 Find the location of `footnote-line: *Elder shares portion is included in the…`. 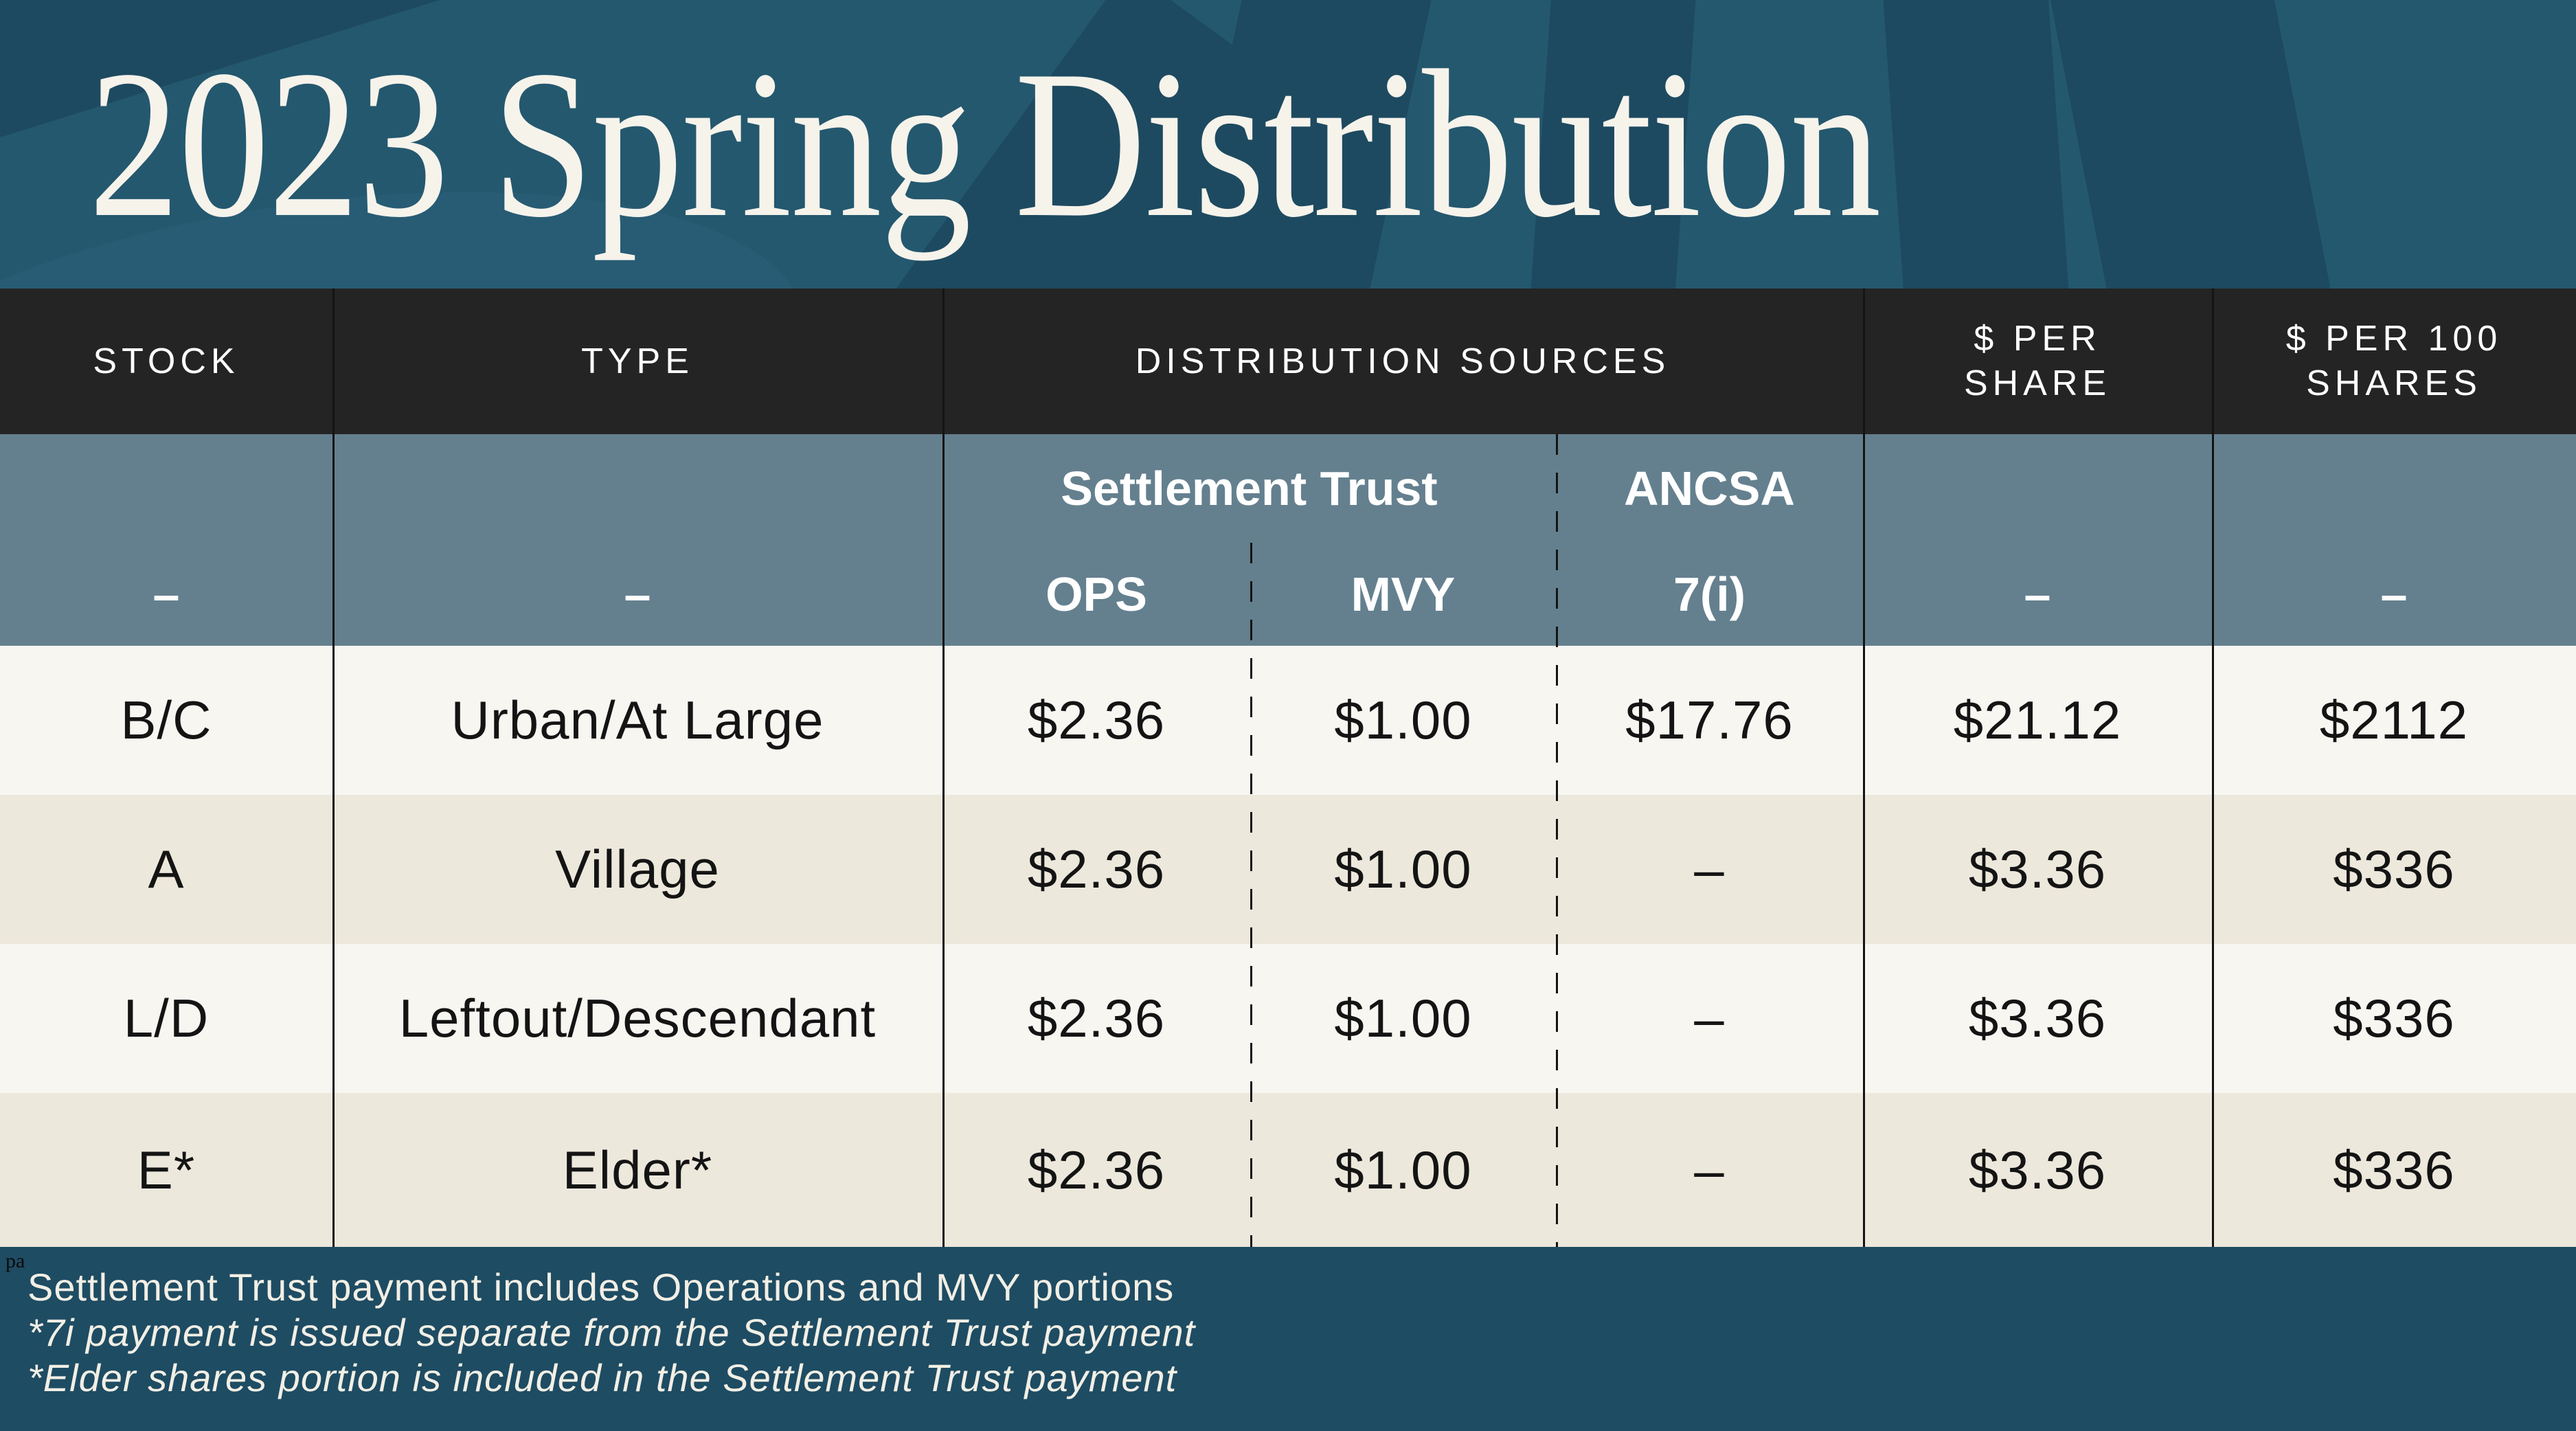

footnote-line: *Elder shares portion is included in the… is located at coordinates (602, 1377).